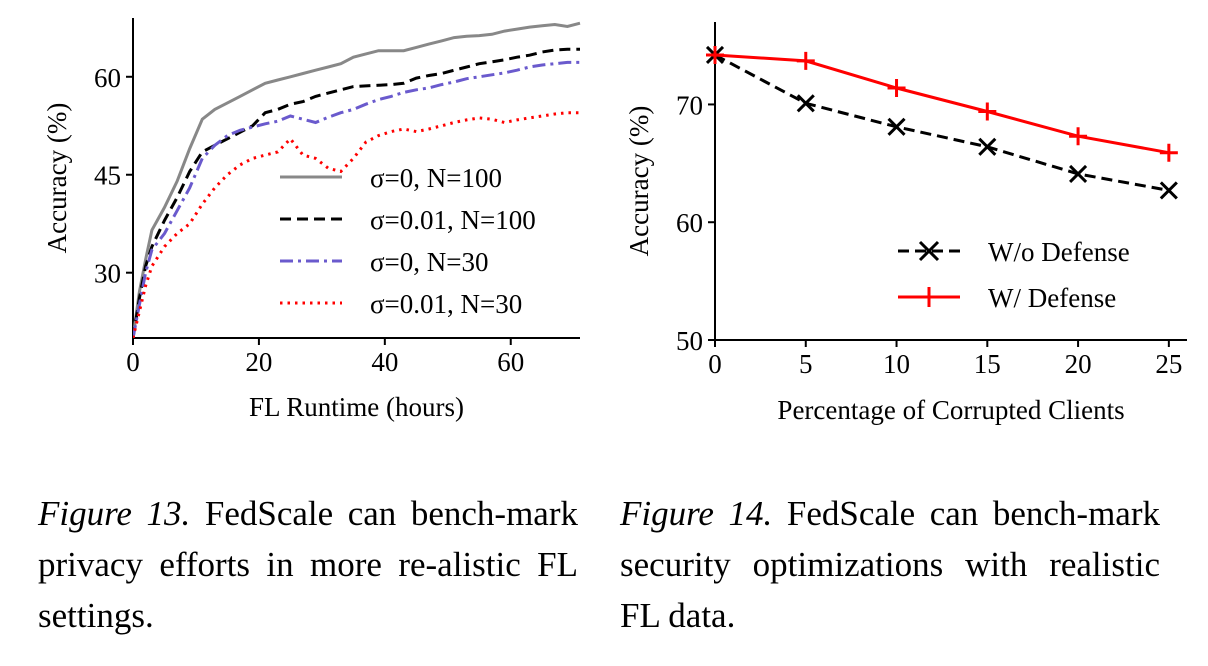  I want to click on legend-label: W/ Defense, so click(1052, 298).